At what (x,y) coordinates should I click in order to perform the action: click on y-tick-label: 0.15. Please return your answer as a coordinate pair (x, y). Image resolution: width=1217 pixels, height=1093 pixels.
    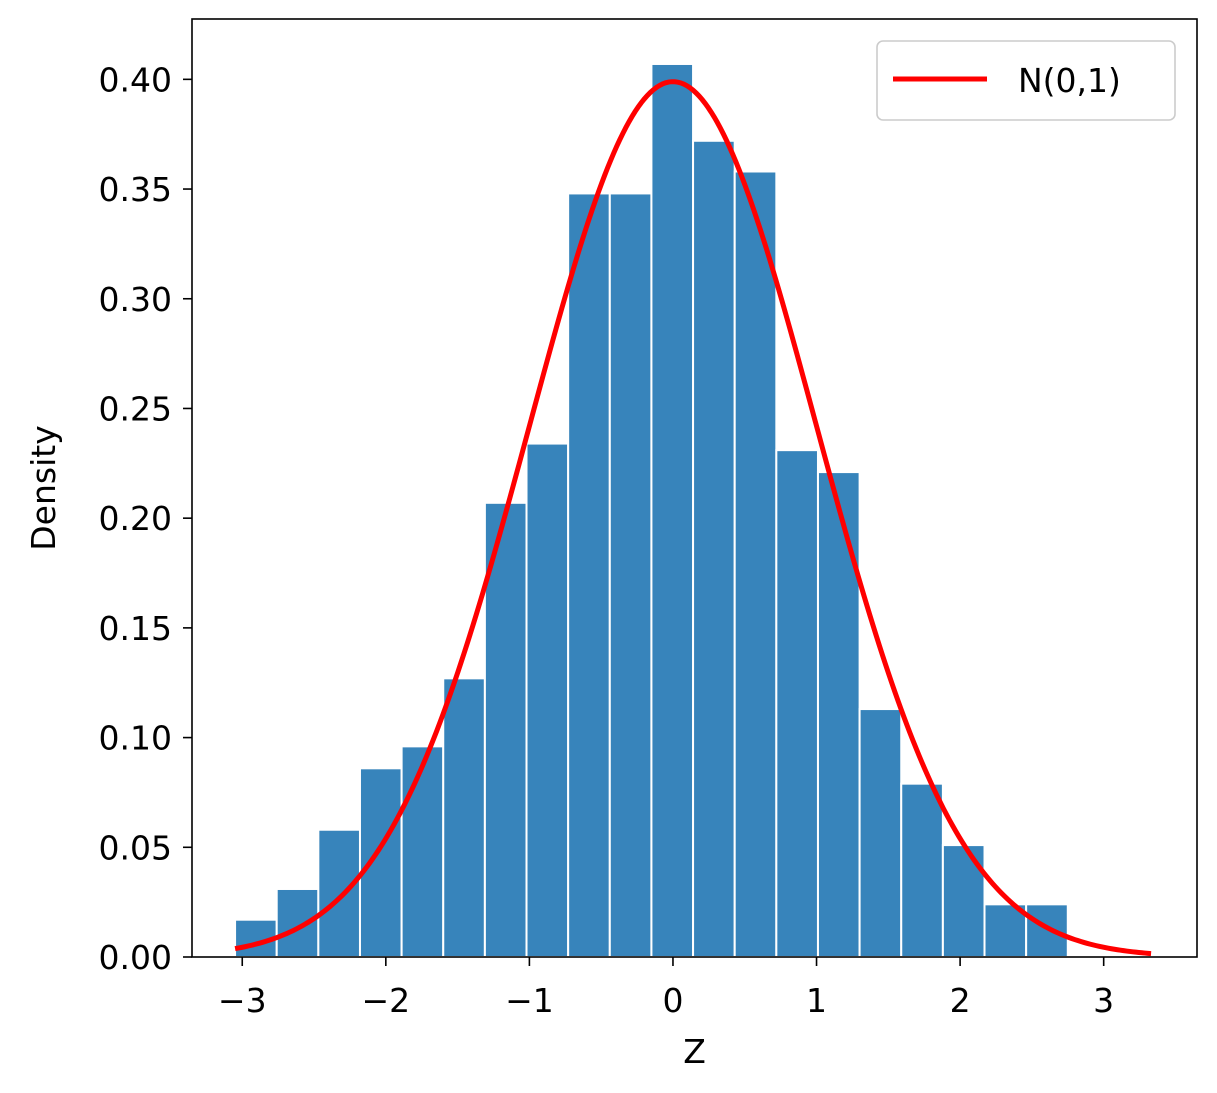
    Looking at the image, I should click on (135, 628).